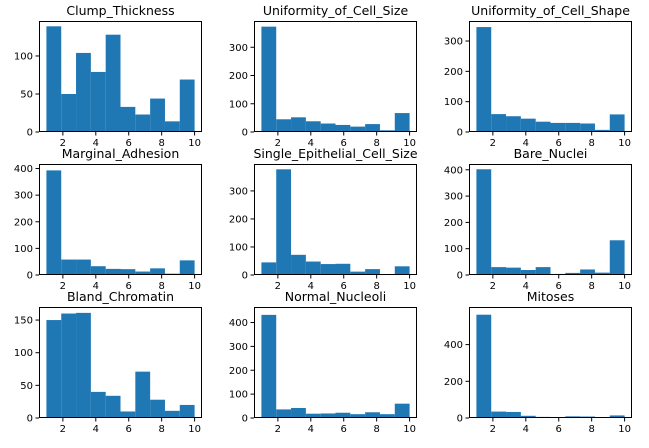 The image size is (649, 448). Describe the element at coordinates (550, 296) in the screenshot. I see `subplot-title: Mitoses` at that location.